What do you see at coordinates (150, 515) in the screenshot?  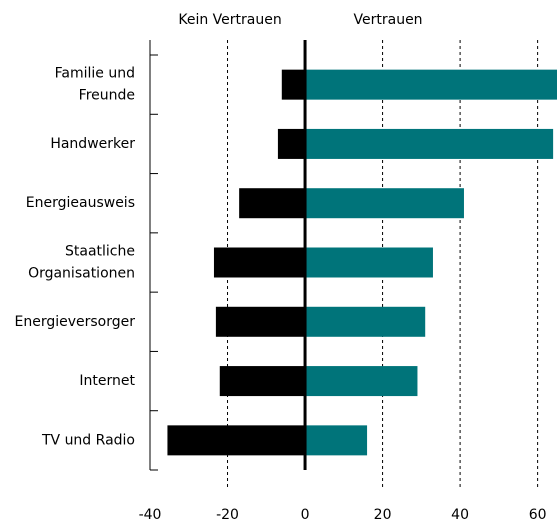 I see `x-tick-label: -40` at bounding box center [150, 515].